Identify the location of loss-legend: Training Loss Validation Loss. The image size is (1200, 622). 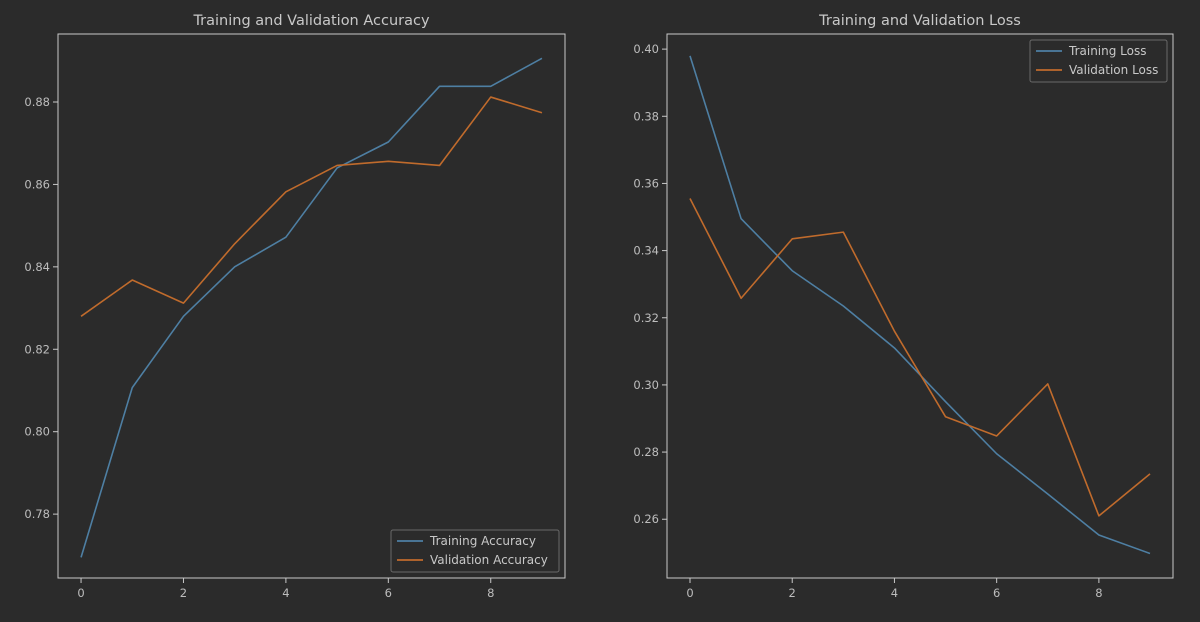
(1098, 61).